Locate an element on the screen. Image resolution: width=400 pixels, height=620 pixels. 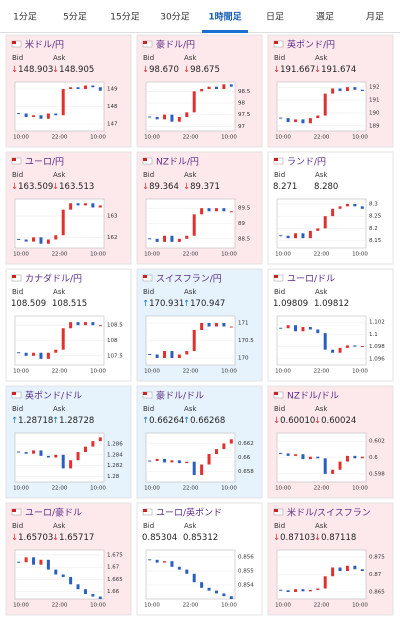
bid-number: 1.65703 is located at coordinates (35, 538).